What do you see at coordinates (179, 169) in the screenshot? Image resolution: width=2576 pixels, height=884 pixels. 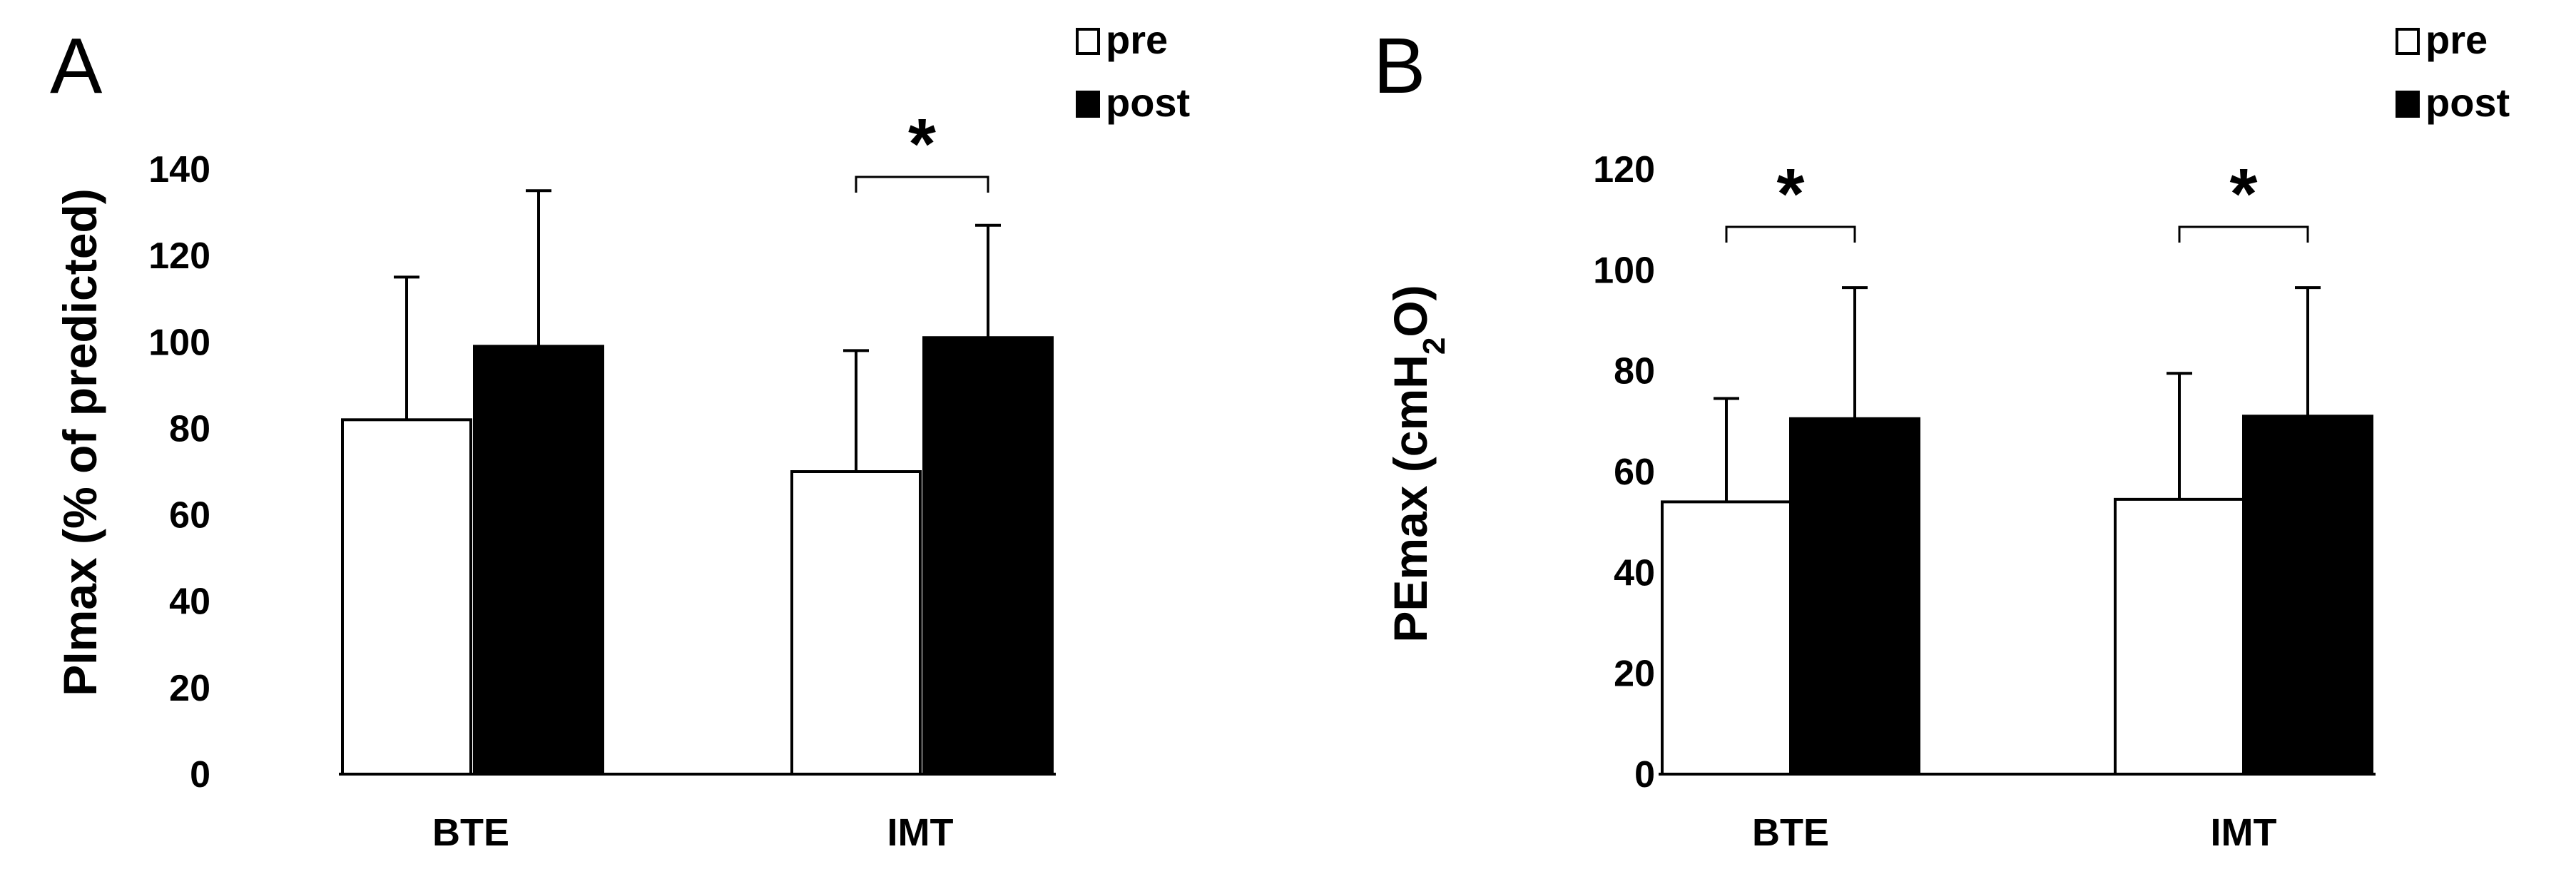 I see `y-tick-label: 140` at bounding box center [179, 169].